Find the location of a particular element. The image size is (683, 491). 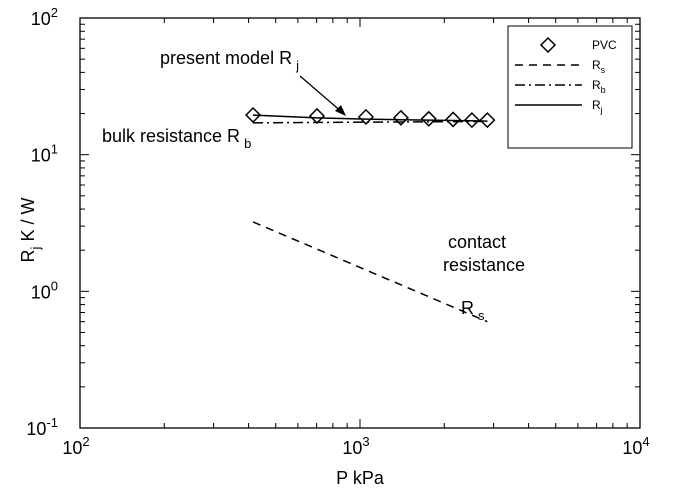

y-tick-label: 10⁰ is located at coordinates (44, 290).